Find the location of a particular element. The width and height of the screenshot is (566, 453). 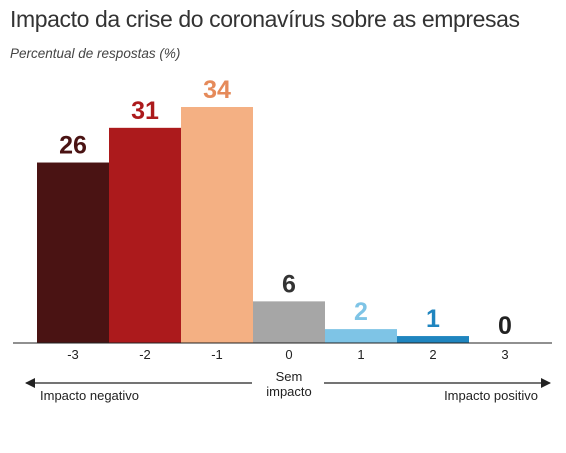

neutral-impact-label-line1: Sem is located at coordinates (289, 376).